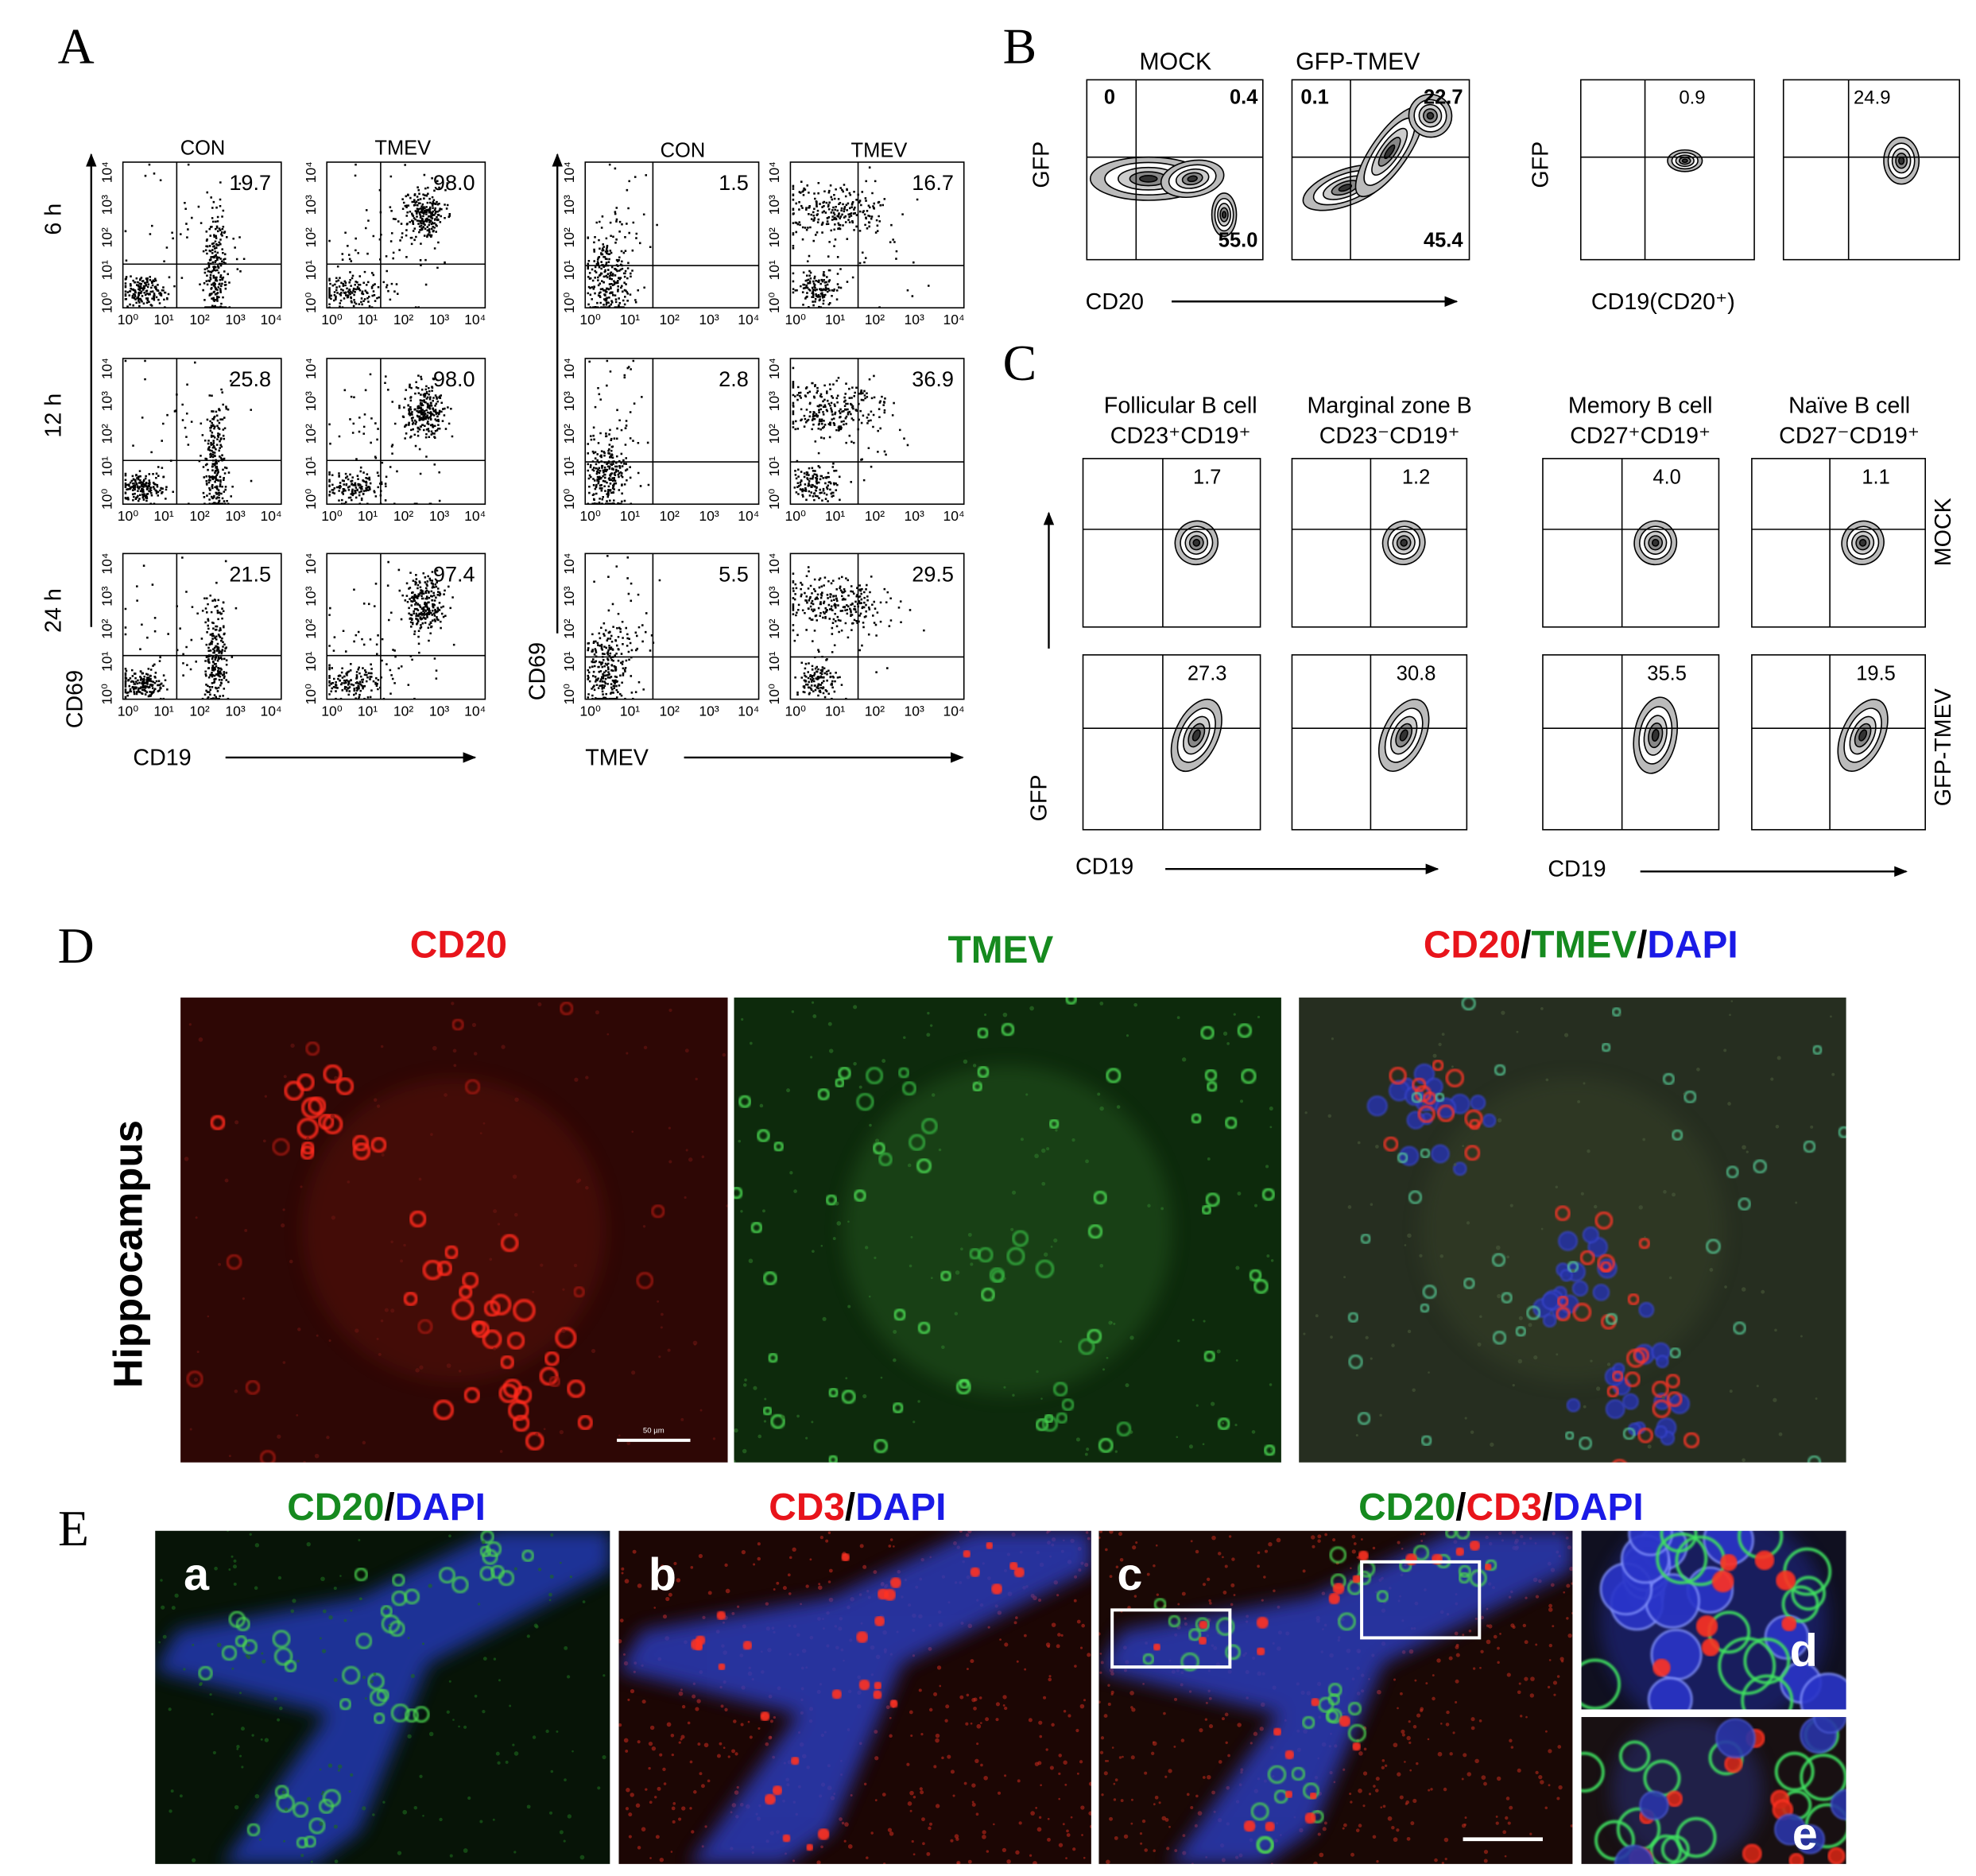  What do you see at coordinates (774, 466) in the screenshot?
I see `y-tick-label: 10¹` at bounding box center [774, 466].